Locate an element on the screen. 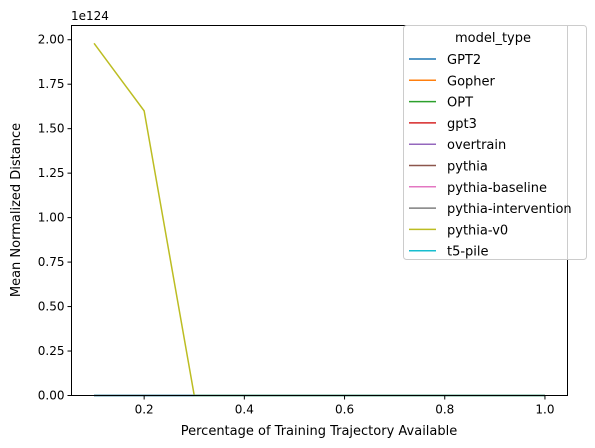  legend-label: overtrain is located at coordinates (476, 145).